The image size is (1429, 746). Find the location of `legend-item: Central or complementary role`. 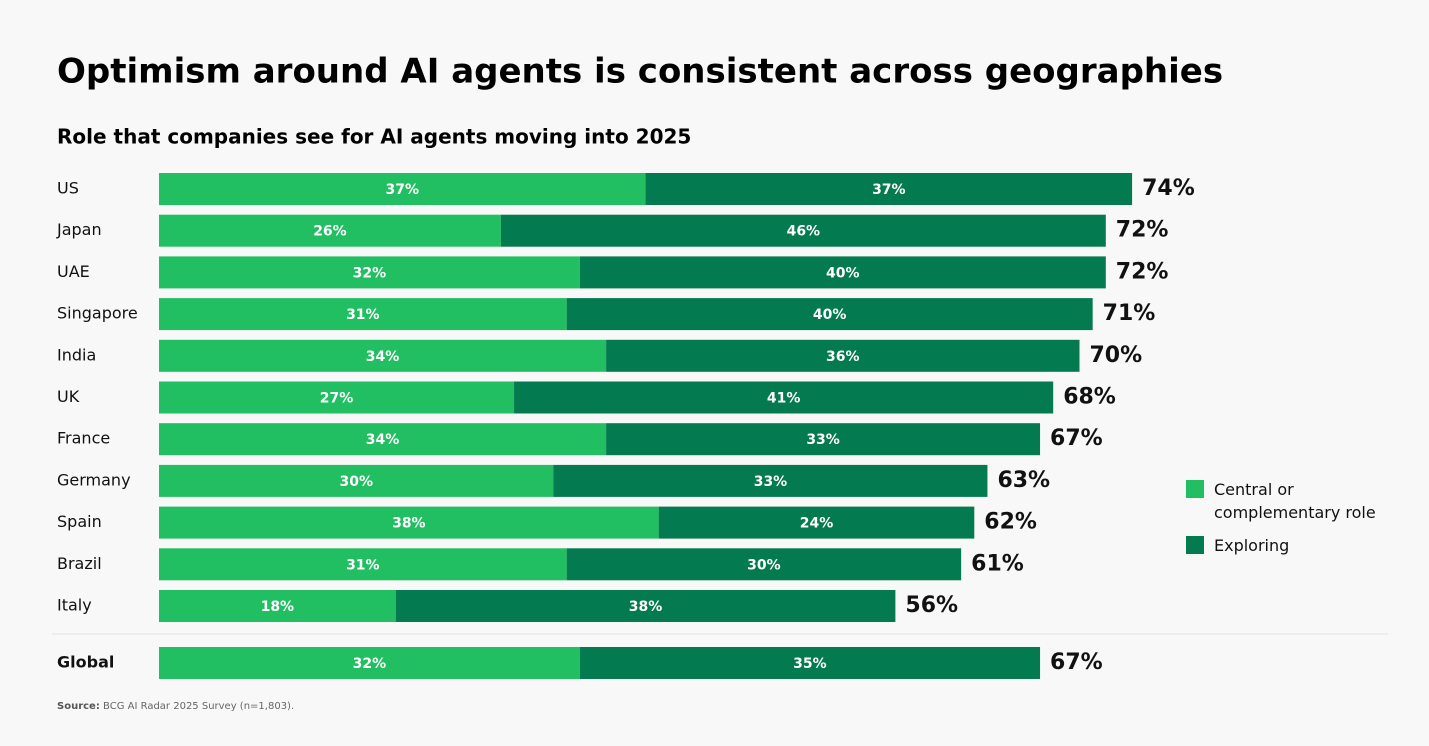

legend-item: Central or complementary role is located at coordinates (1286, 501).